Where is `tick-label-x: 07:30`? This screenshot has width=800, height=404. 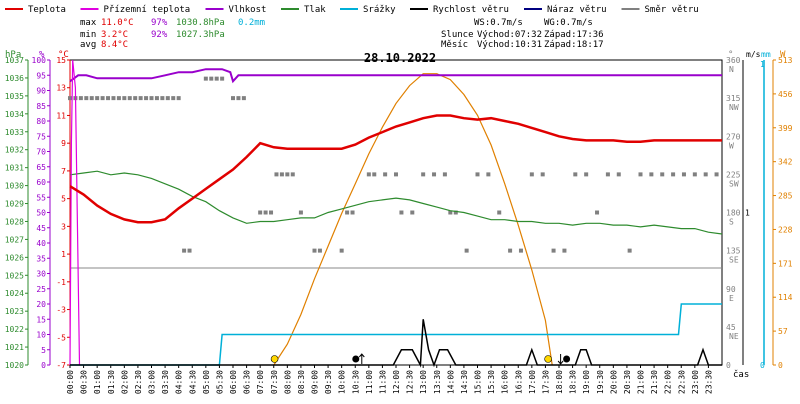
tick-label-x: 07:30 is located at coordinates (274, 382).